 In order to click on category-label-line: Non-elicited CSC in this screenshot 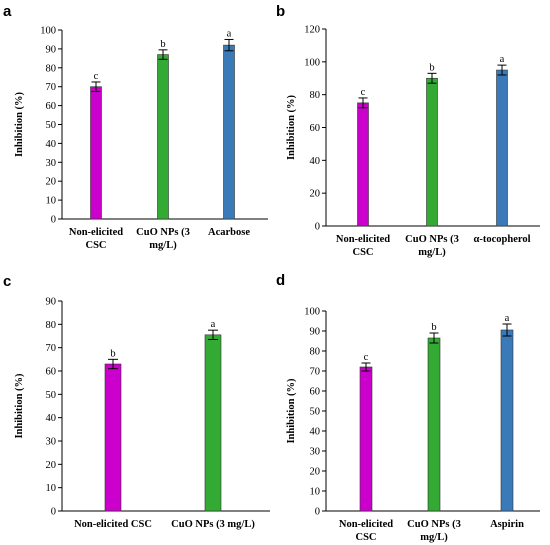, I will do `click(113, 524)`.